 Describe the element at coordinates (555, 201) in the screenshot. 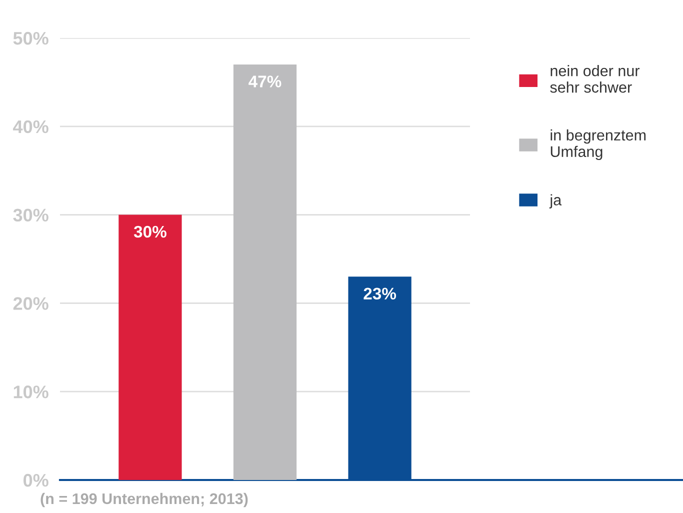

I see `legend-label: ja` at that location.